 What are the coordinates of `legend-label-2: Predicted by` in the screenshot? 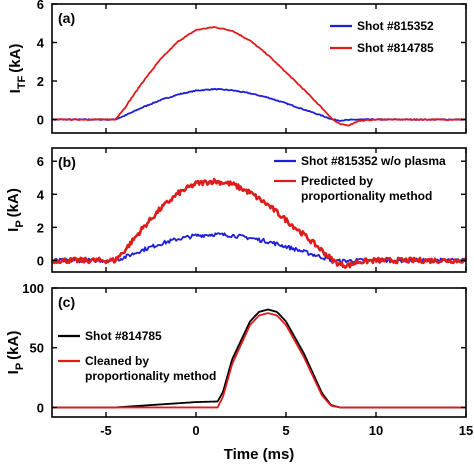 It's located at (337, 181).